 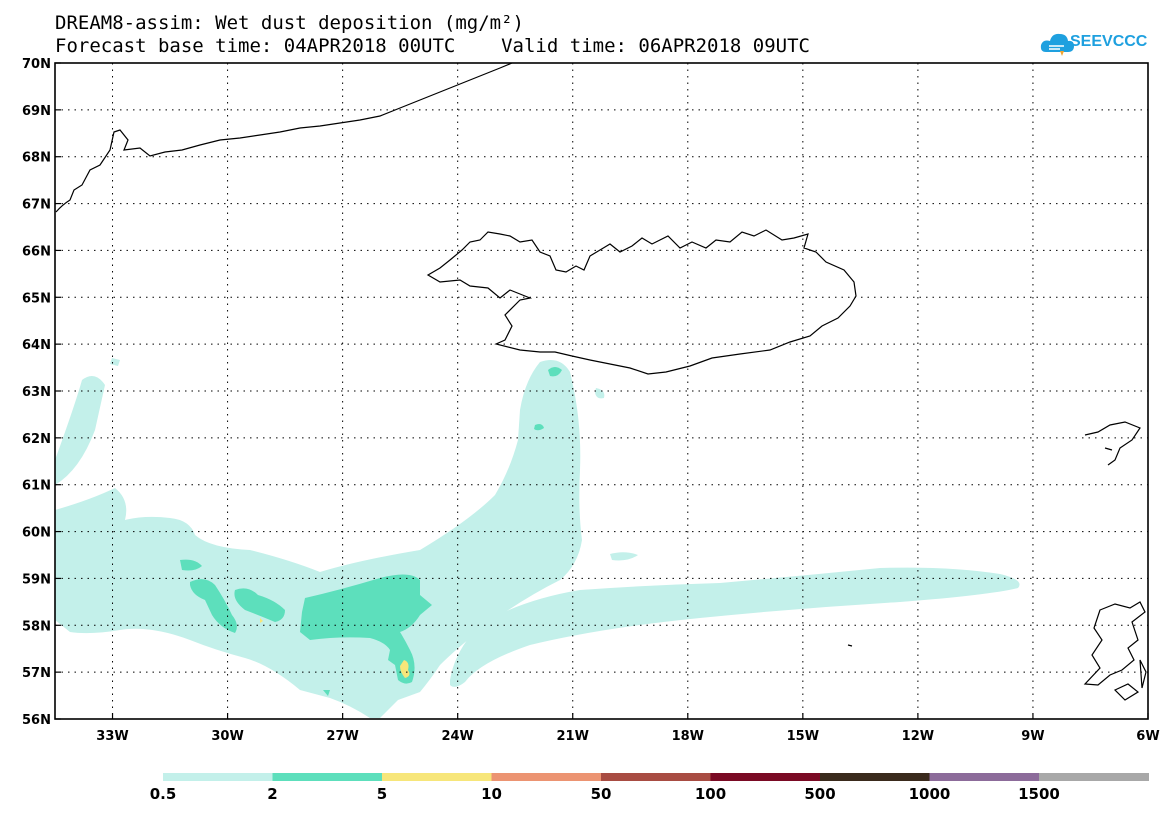 I want to click on lat-label: 56N, so click(x=36, y=720).